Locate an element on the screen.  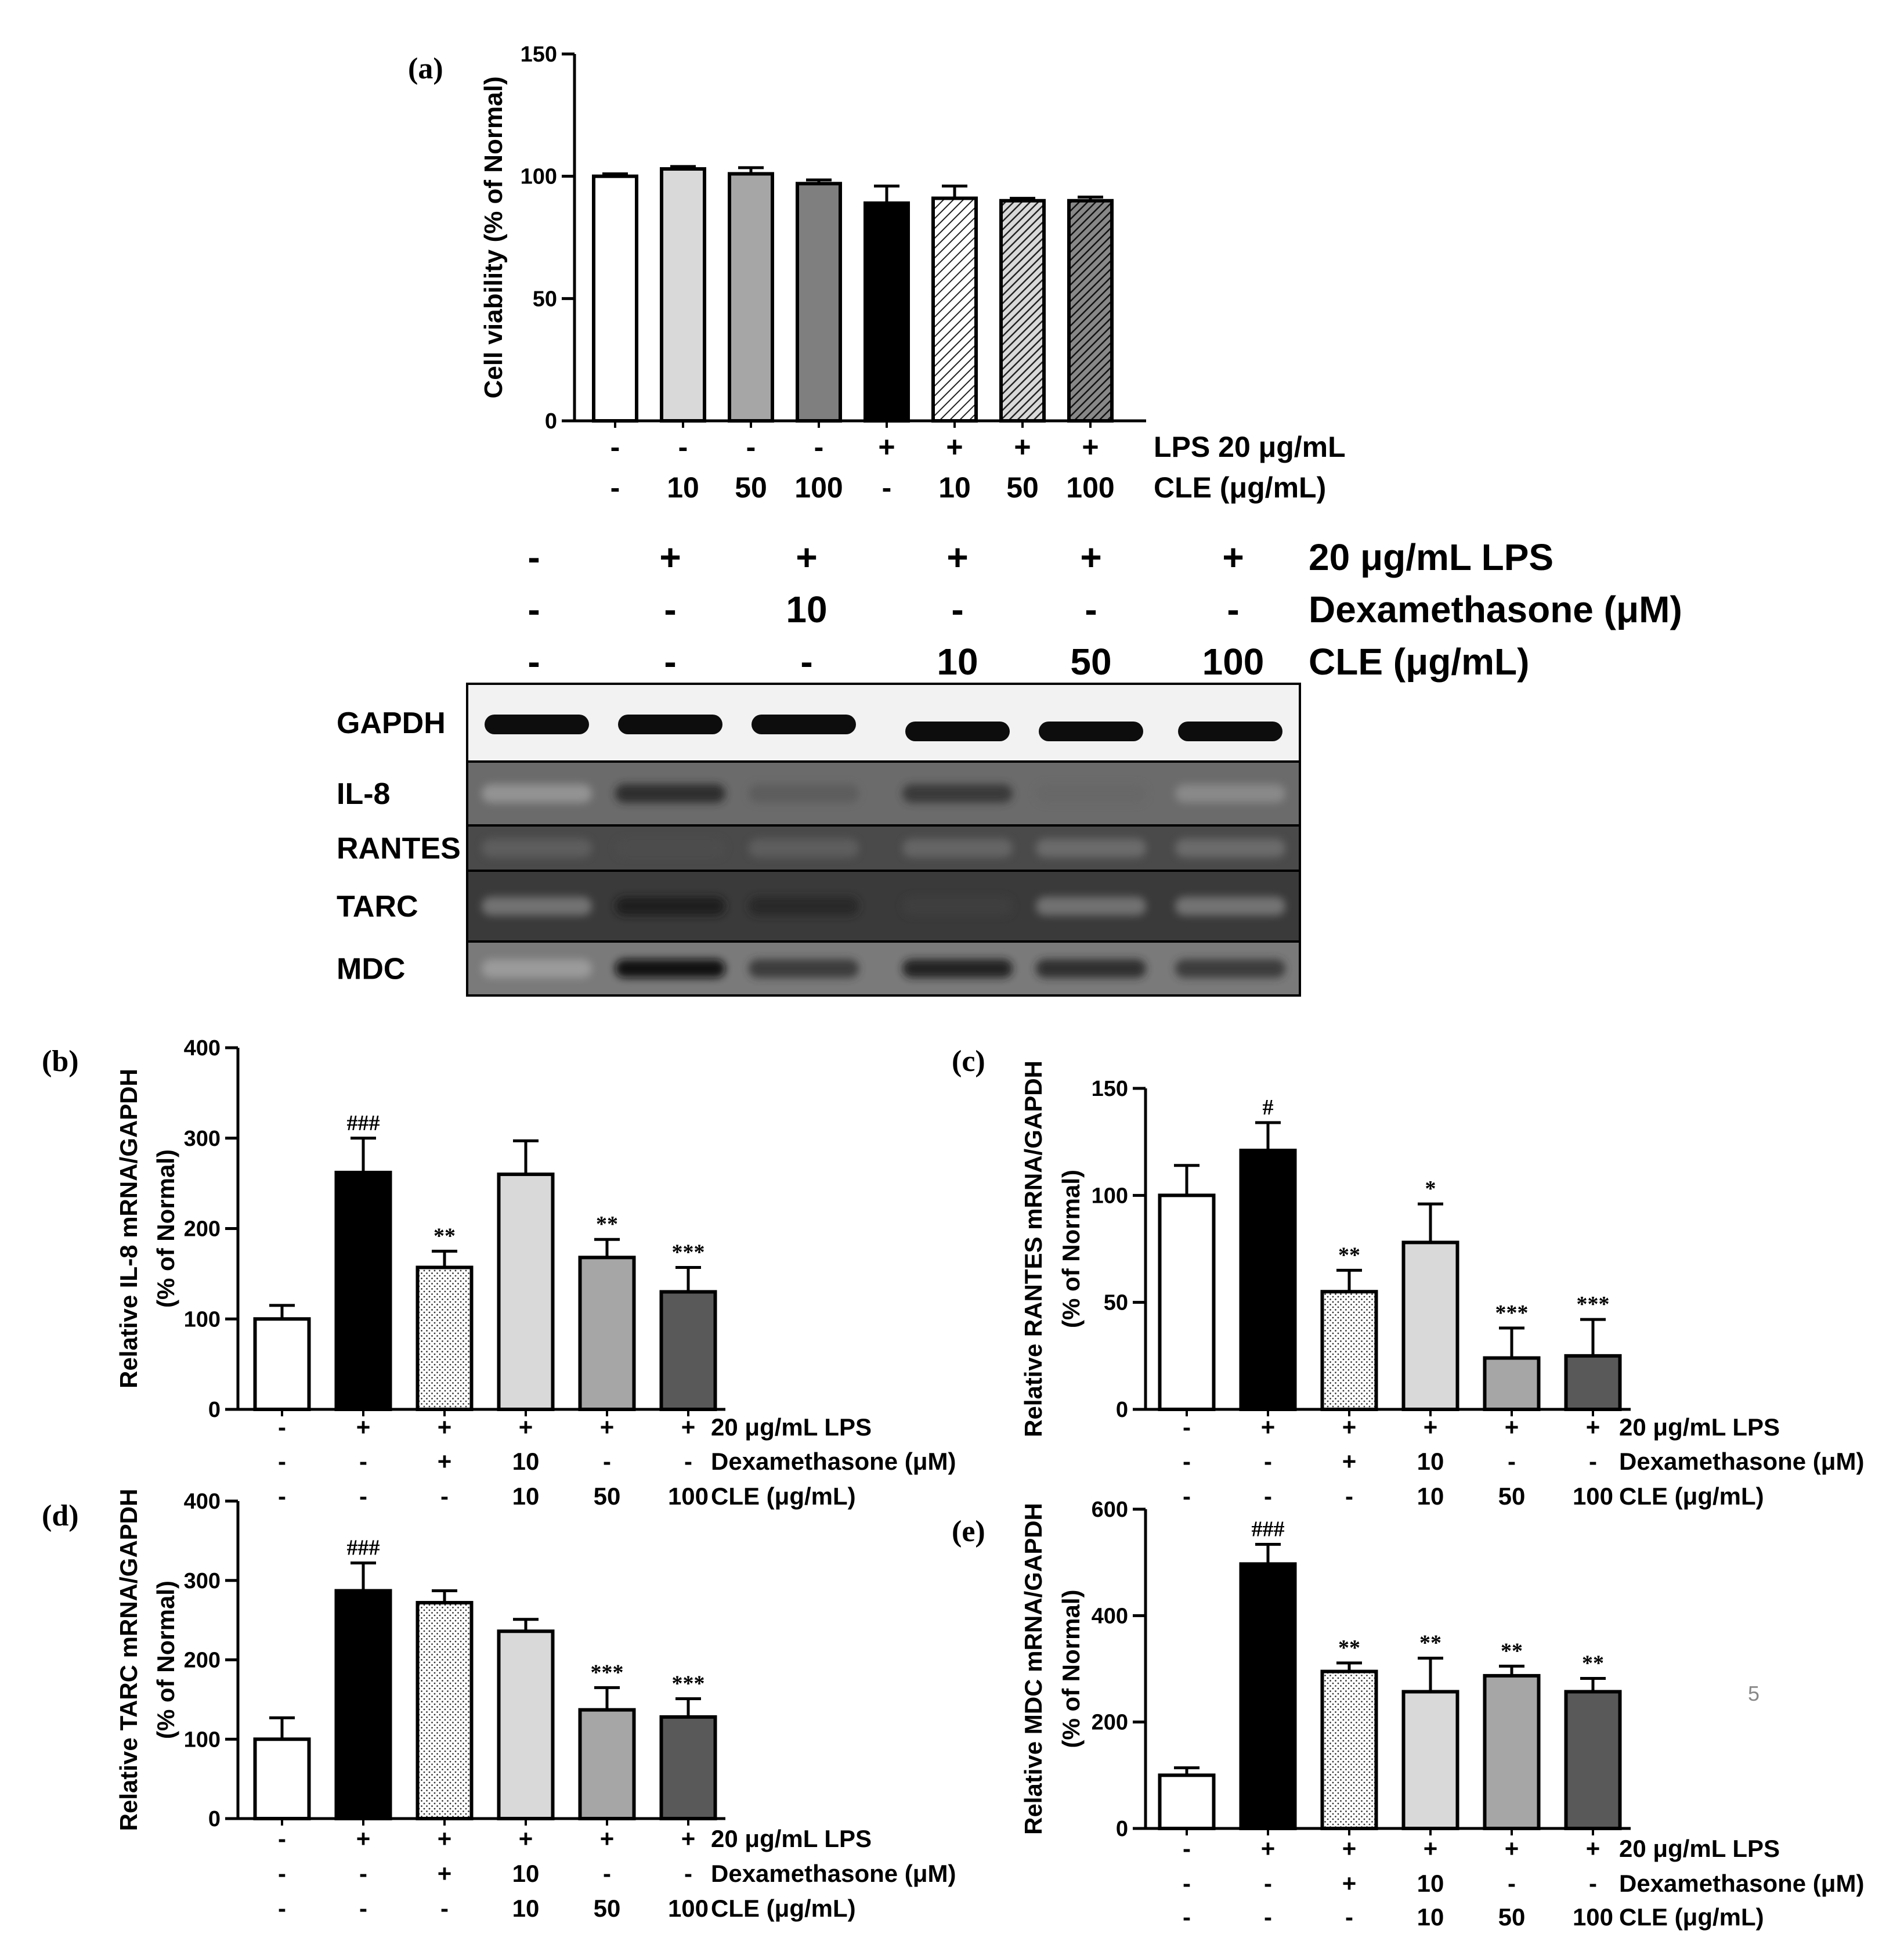
significance-mark-b: *** is located at coordinates (688, 1252).